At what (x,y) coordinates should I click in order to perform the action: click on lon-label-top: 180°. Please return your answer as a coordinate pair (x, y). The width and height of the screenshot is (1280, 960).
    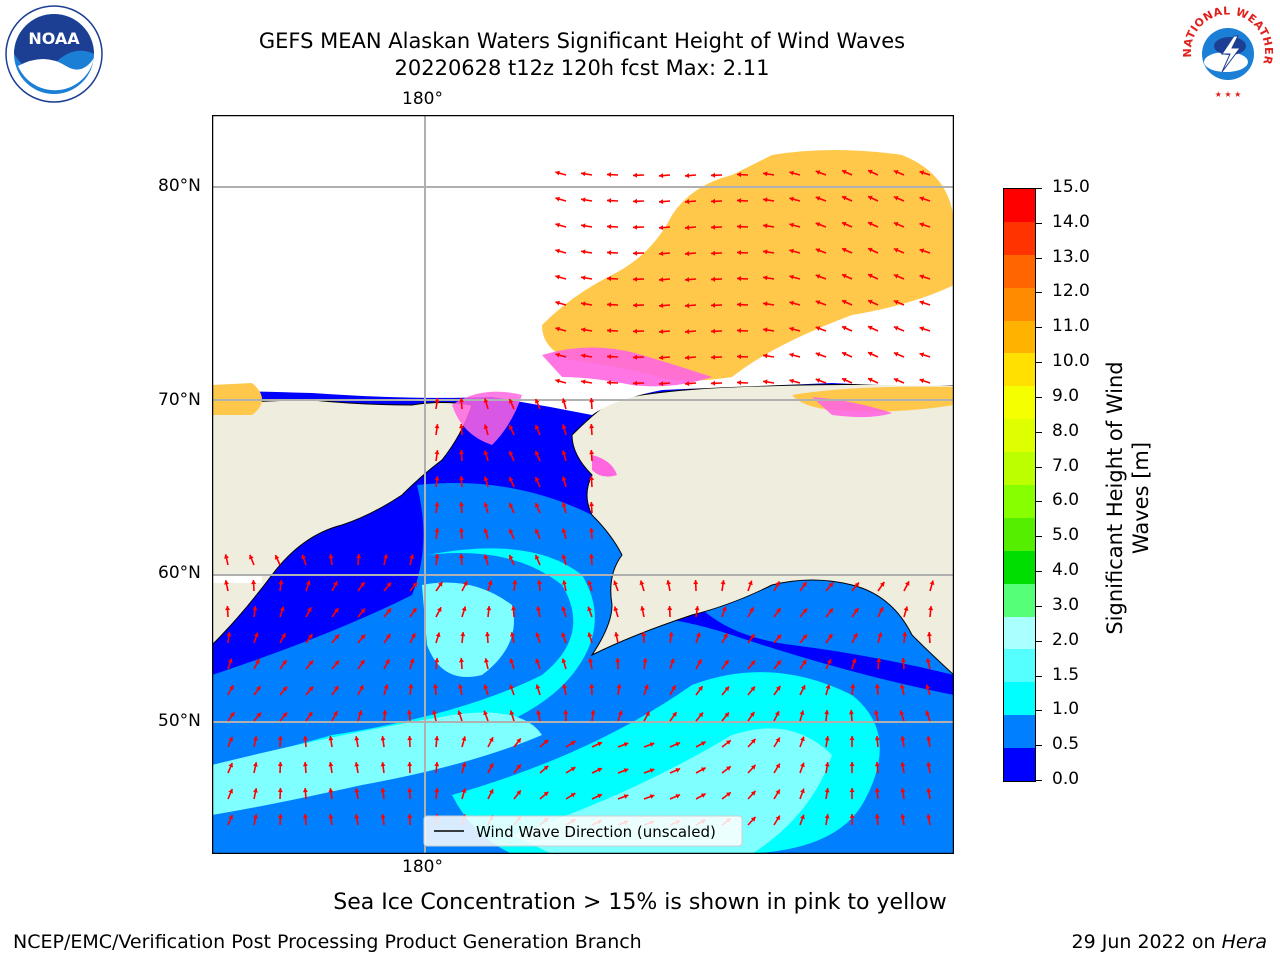
    Looking at the image, I should click on (422, 99).